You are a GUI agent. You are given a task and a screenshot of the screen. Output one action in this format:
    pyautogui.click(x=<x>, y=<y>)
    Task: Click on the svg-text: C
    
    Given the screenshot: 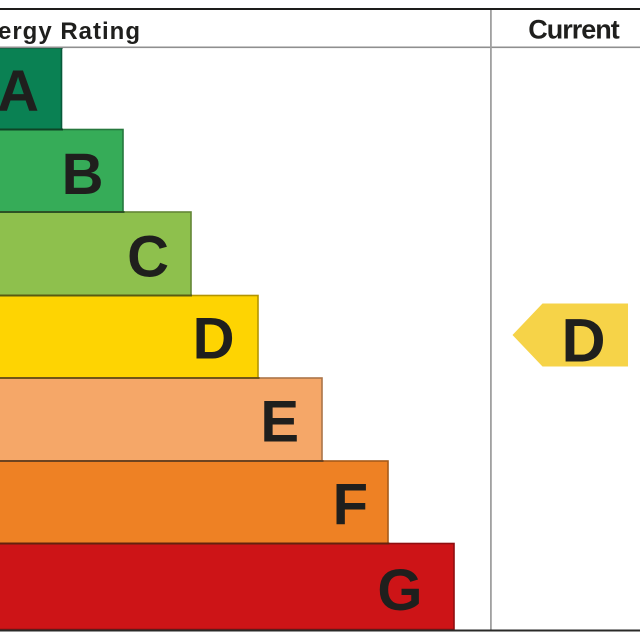 What is the action you would take?
    pyautogui.click(x=148, y=257)
    